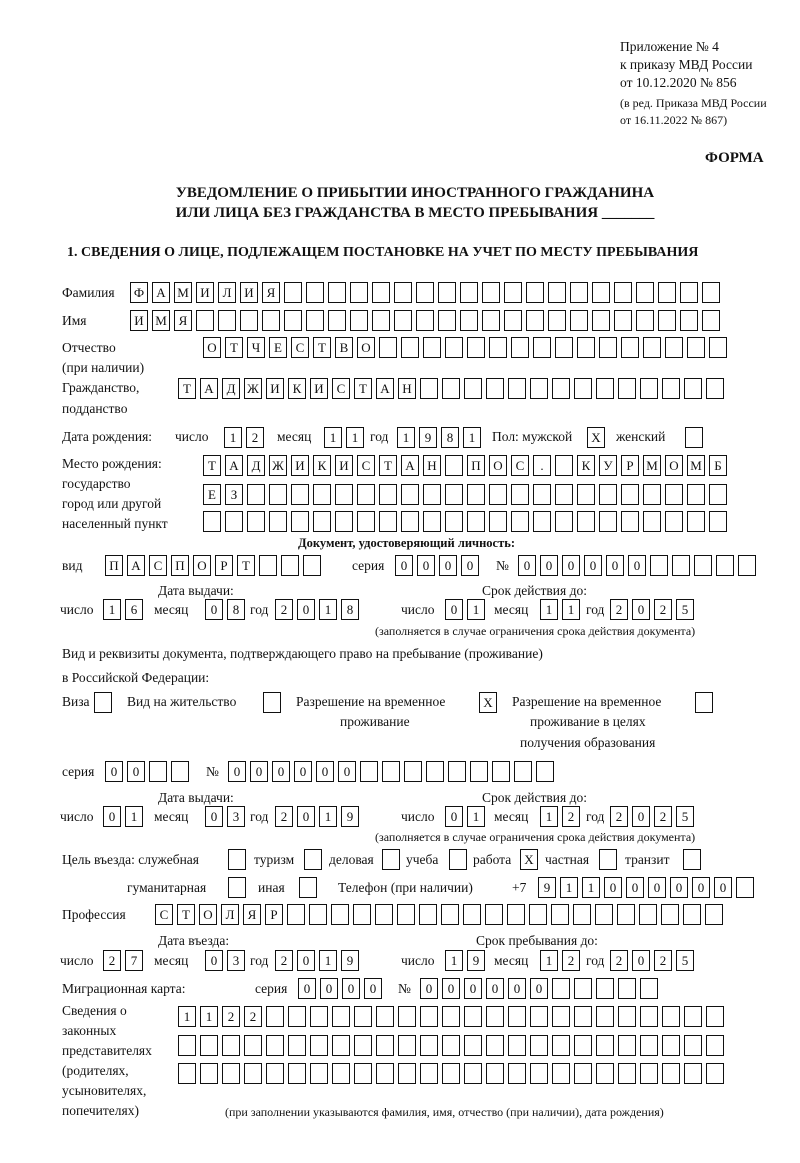  I want to click on char-cell: 5, so click(685, 609).